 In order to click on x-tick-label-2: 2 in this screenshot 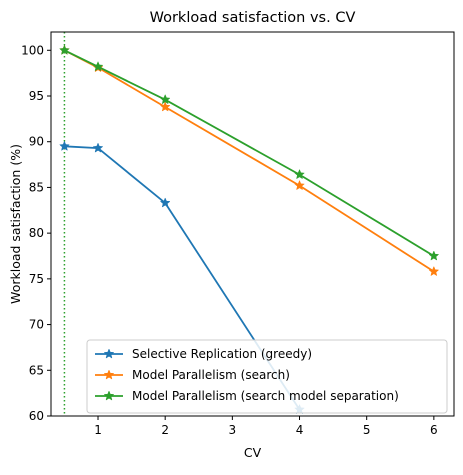, I will do `click(165, 430)`.